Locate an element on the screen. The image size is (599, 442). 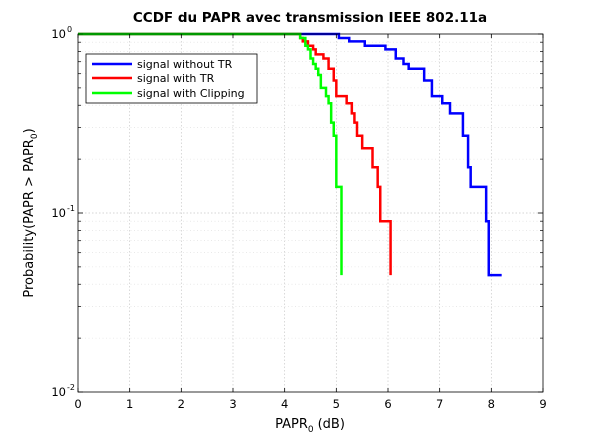
x-tick-label: 4 is located at coordinates (284, 404).